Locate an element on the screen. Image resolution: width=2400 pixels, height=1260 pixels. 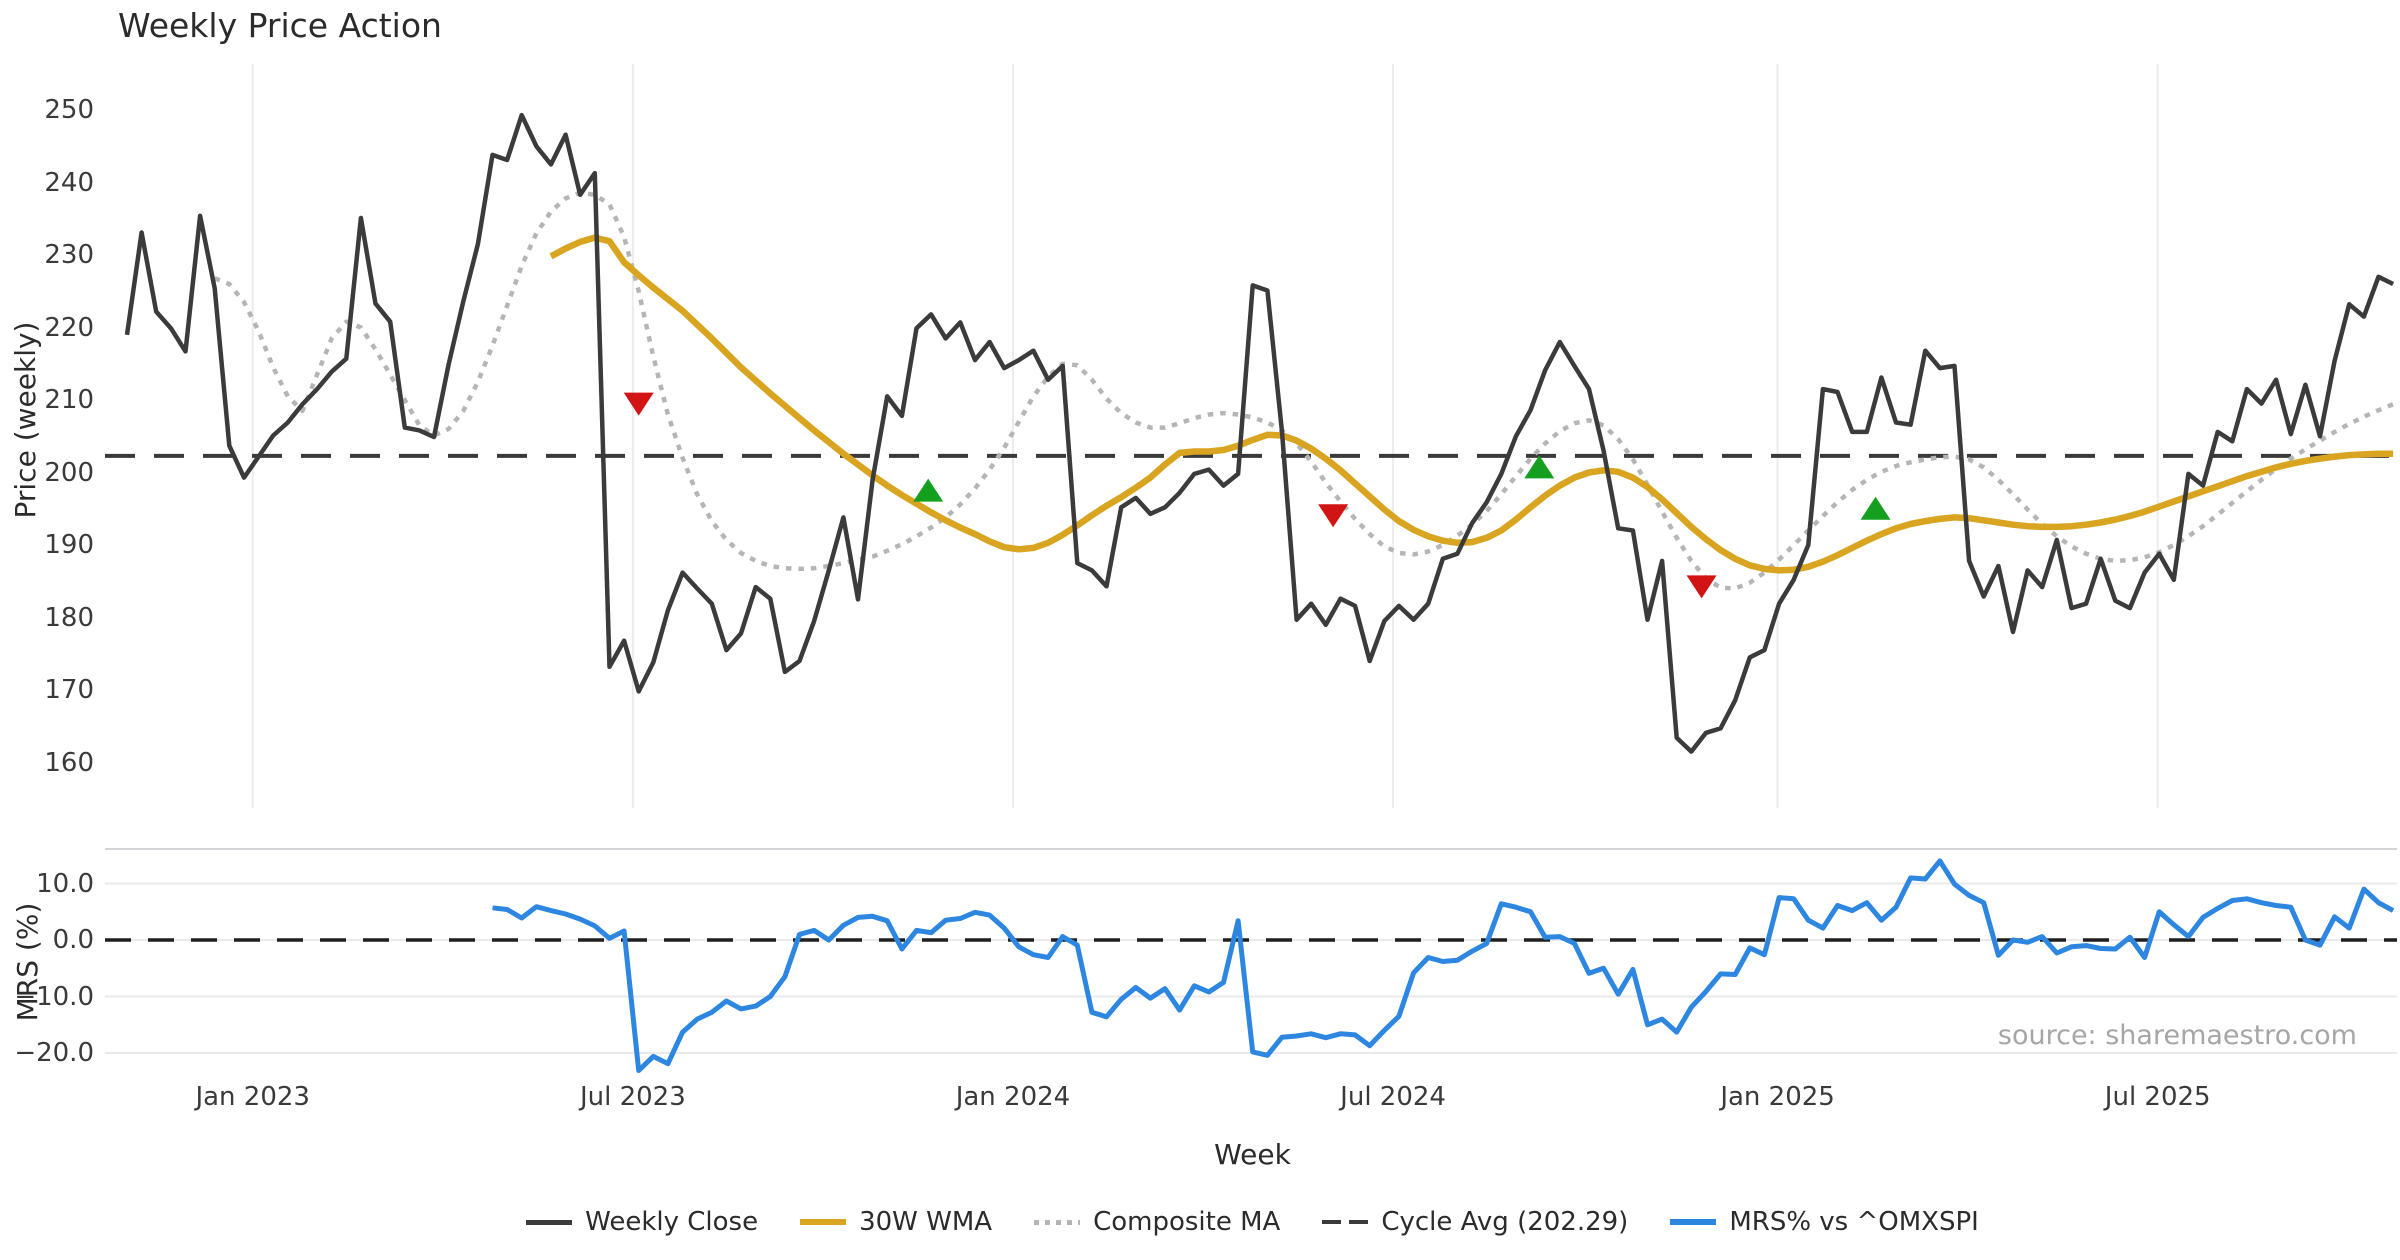
composite-ma-line-swatch is located at coordinates (1057, 1222).